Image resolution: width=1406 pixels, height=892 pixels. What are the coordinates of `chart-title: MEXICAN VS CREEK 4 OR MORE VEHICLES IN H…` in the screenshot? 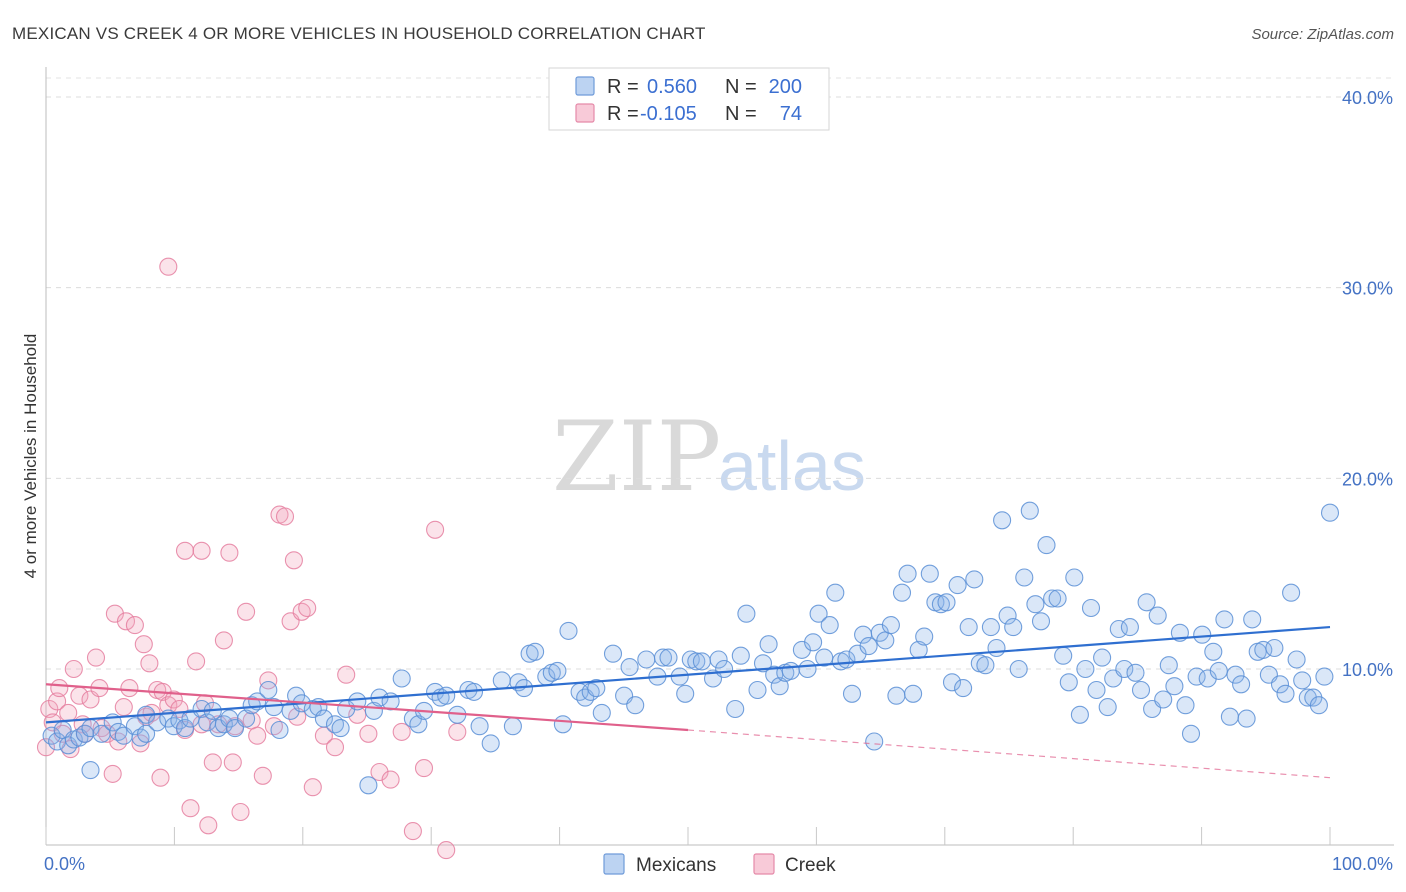 It's located at (359, 33).